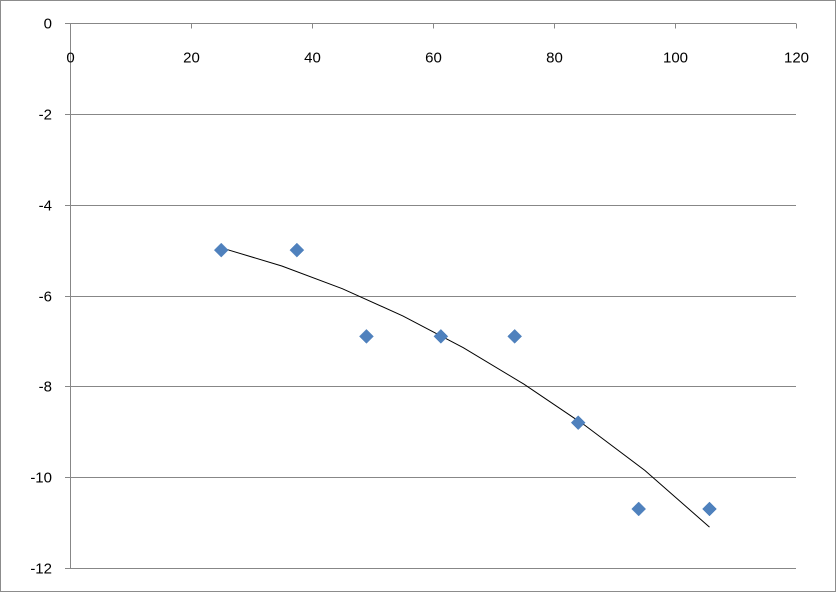 The height and width of the screenshot is (592, 836). I want to click on y-tick-label: 0, so click(48, 24).